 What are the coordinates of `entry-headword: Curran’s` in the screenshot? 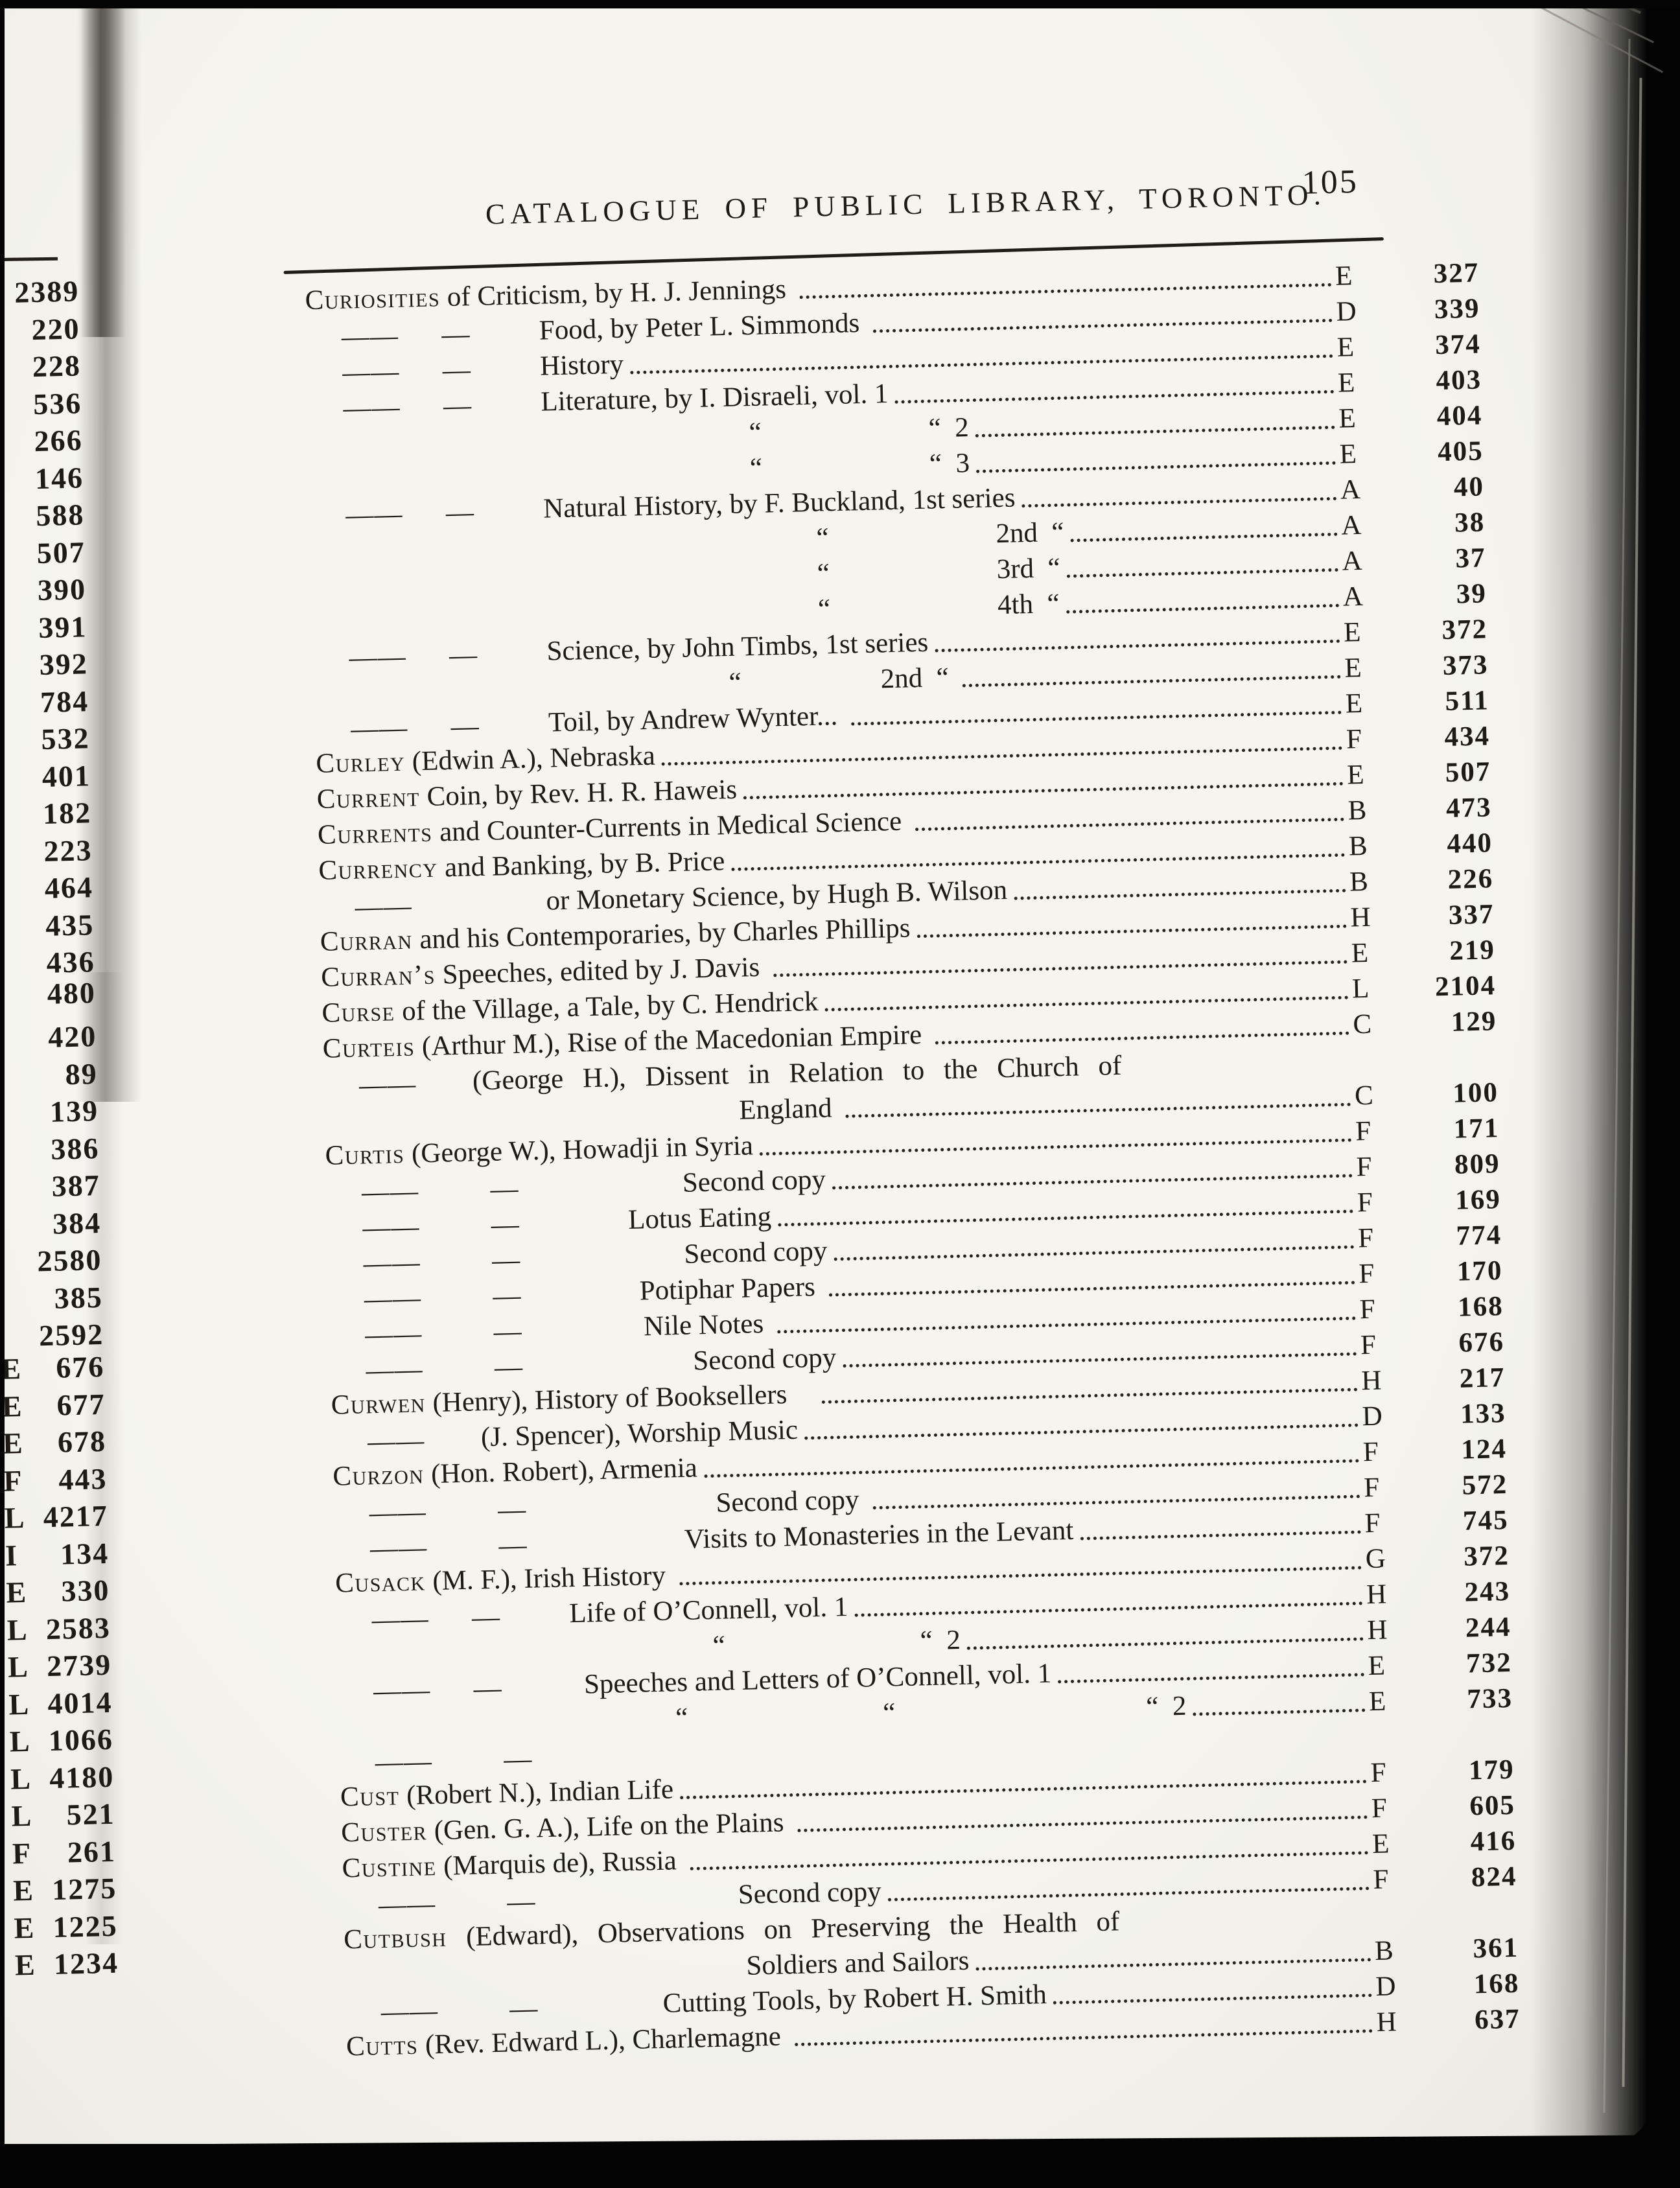 It's located at (378, 976).